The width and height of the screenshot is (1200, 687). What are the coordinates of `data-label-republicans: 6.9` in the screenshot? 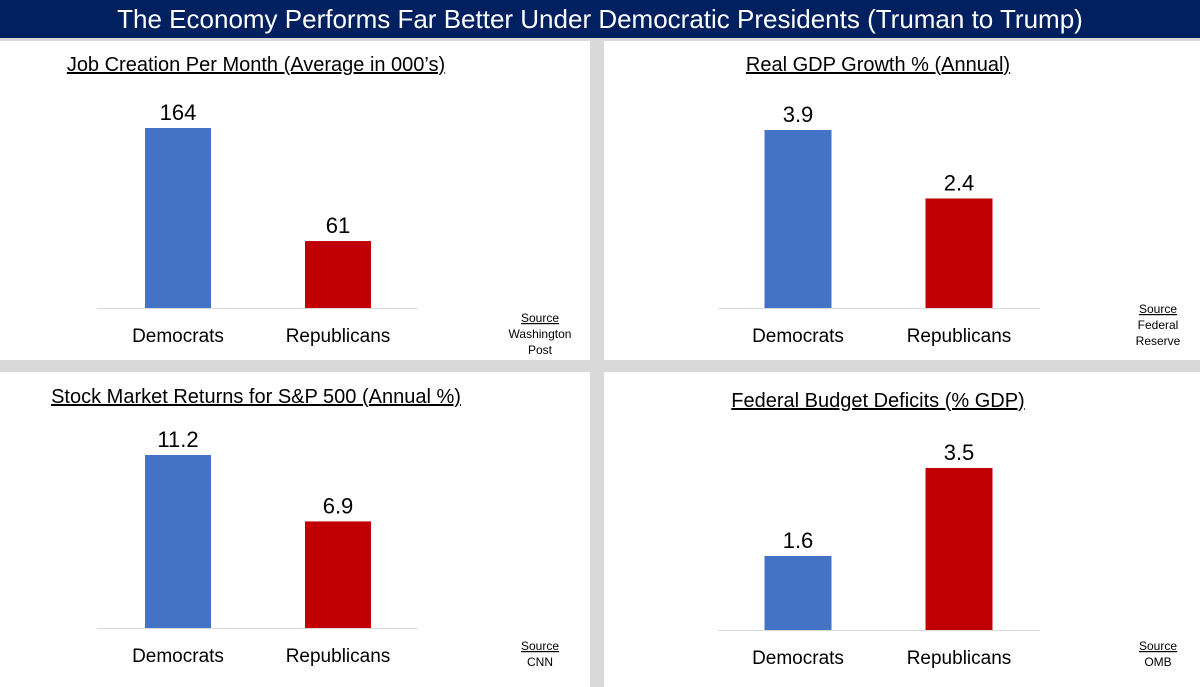 It's located at (338, 505).